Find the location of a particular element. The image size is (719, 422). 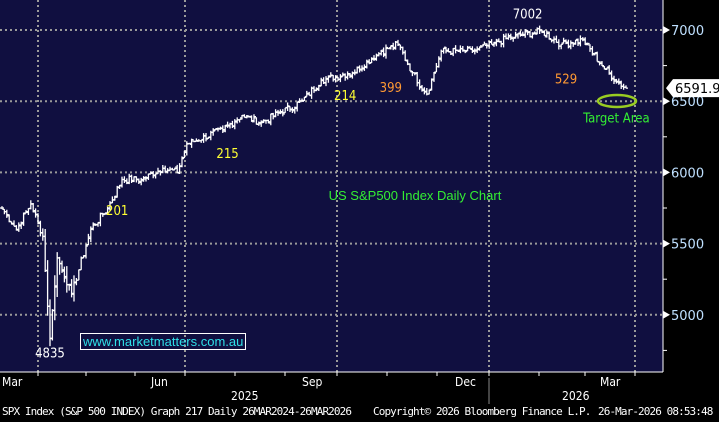

last-price-tag is located at coordinates (692, 88).